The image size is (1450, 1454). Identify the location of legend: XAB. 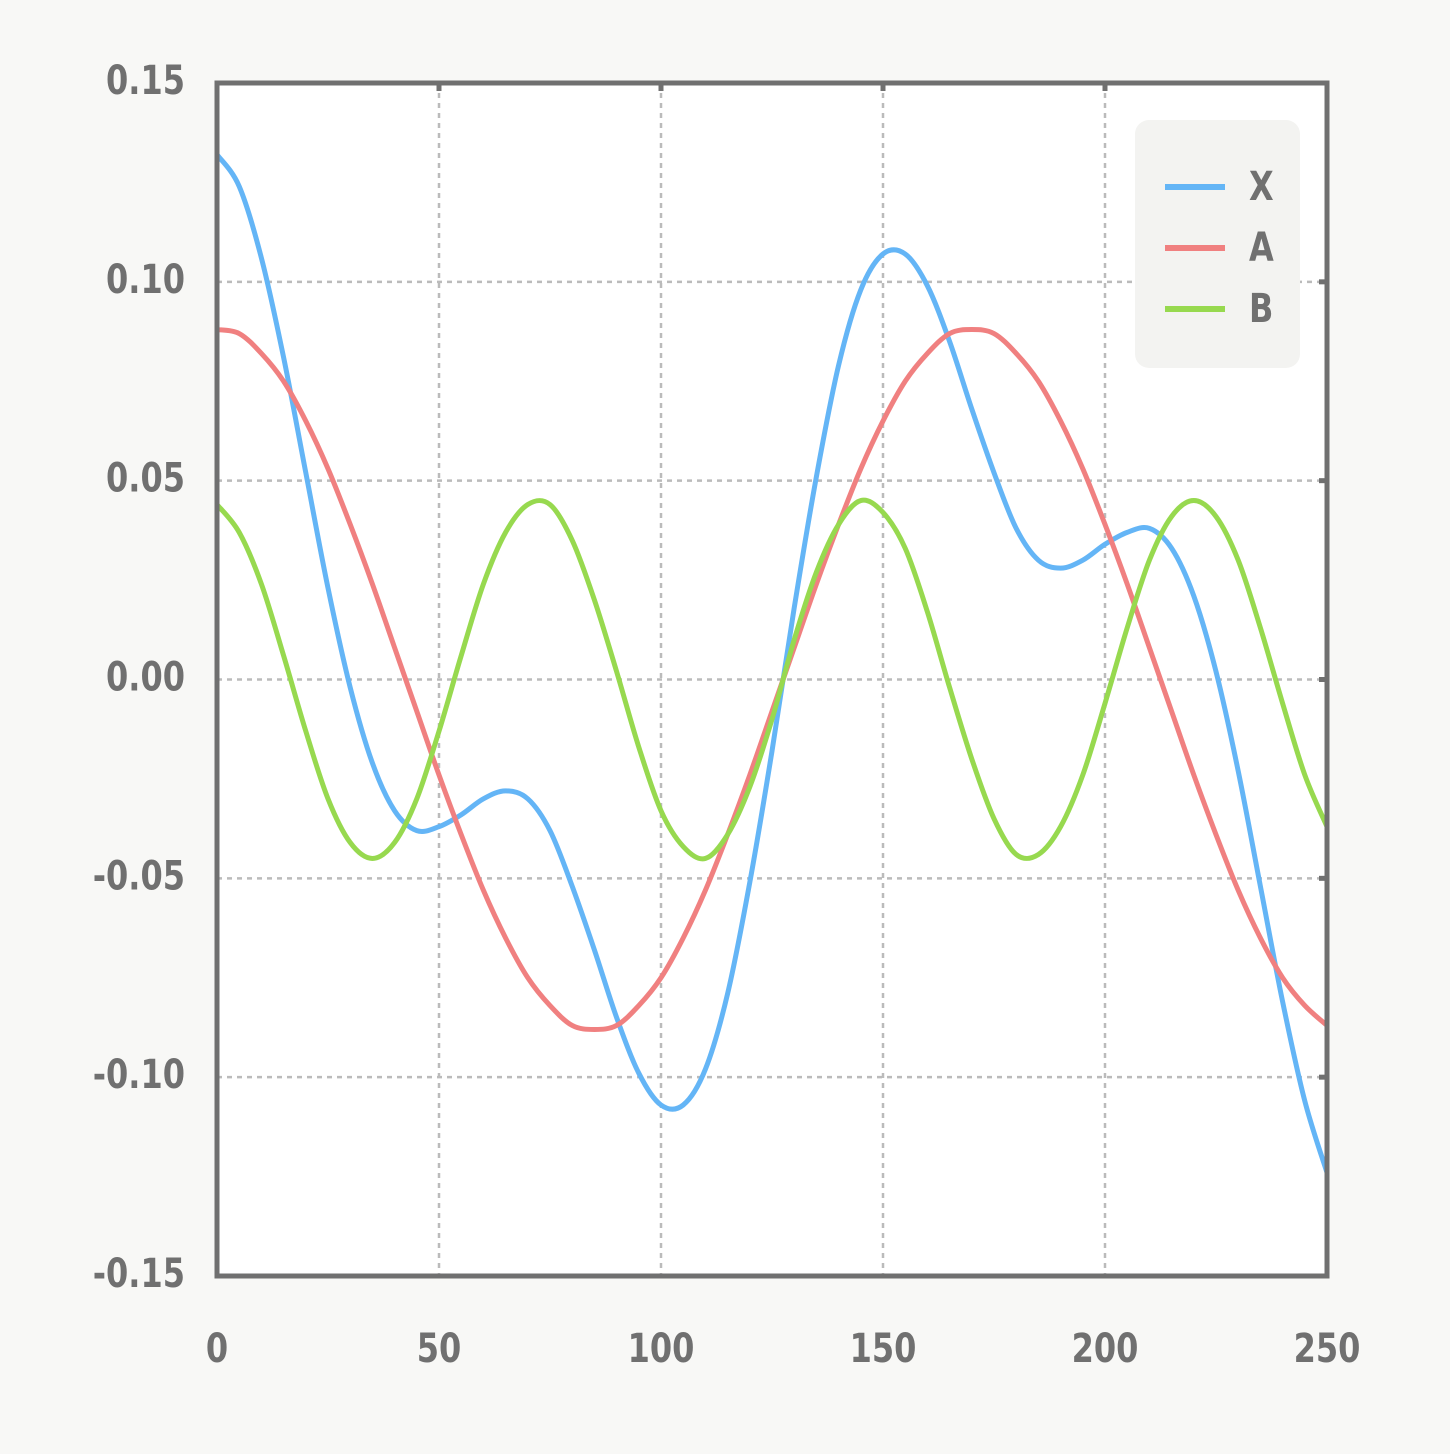
(1217, 244).